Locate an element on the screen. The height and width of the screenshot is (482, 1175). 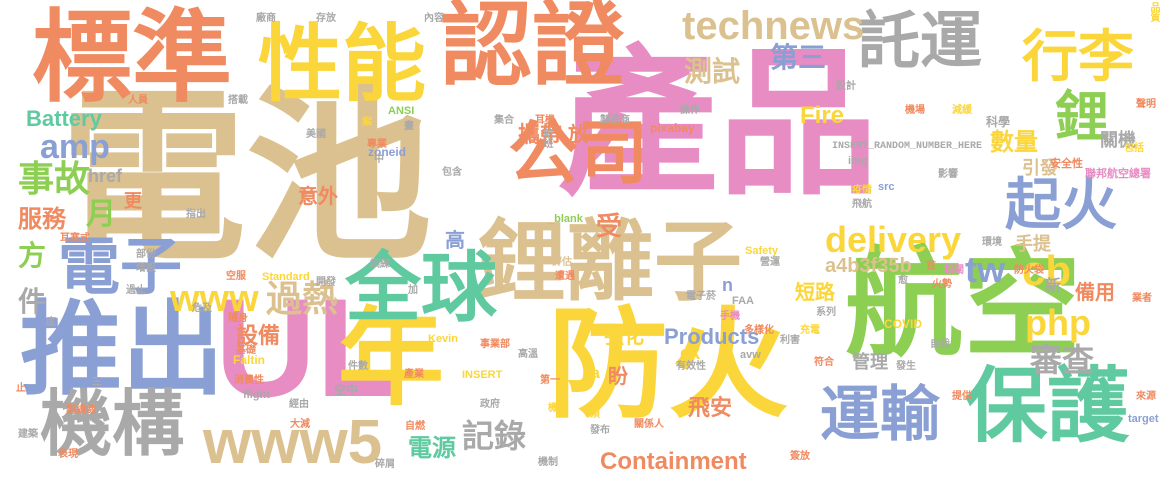
word-yingxiang: 影響 is located at coordinates (948, 174).